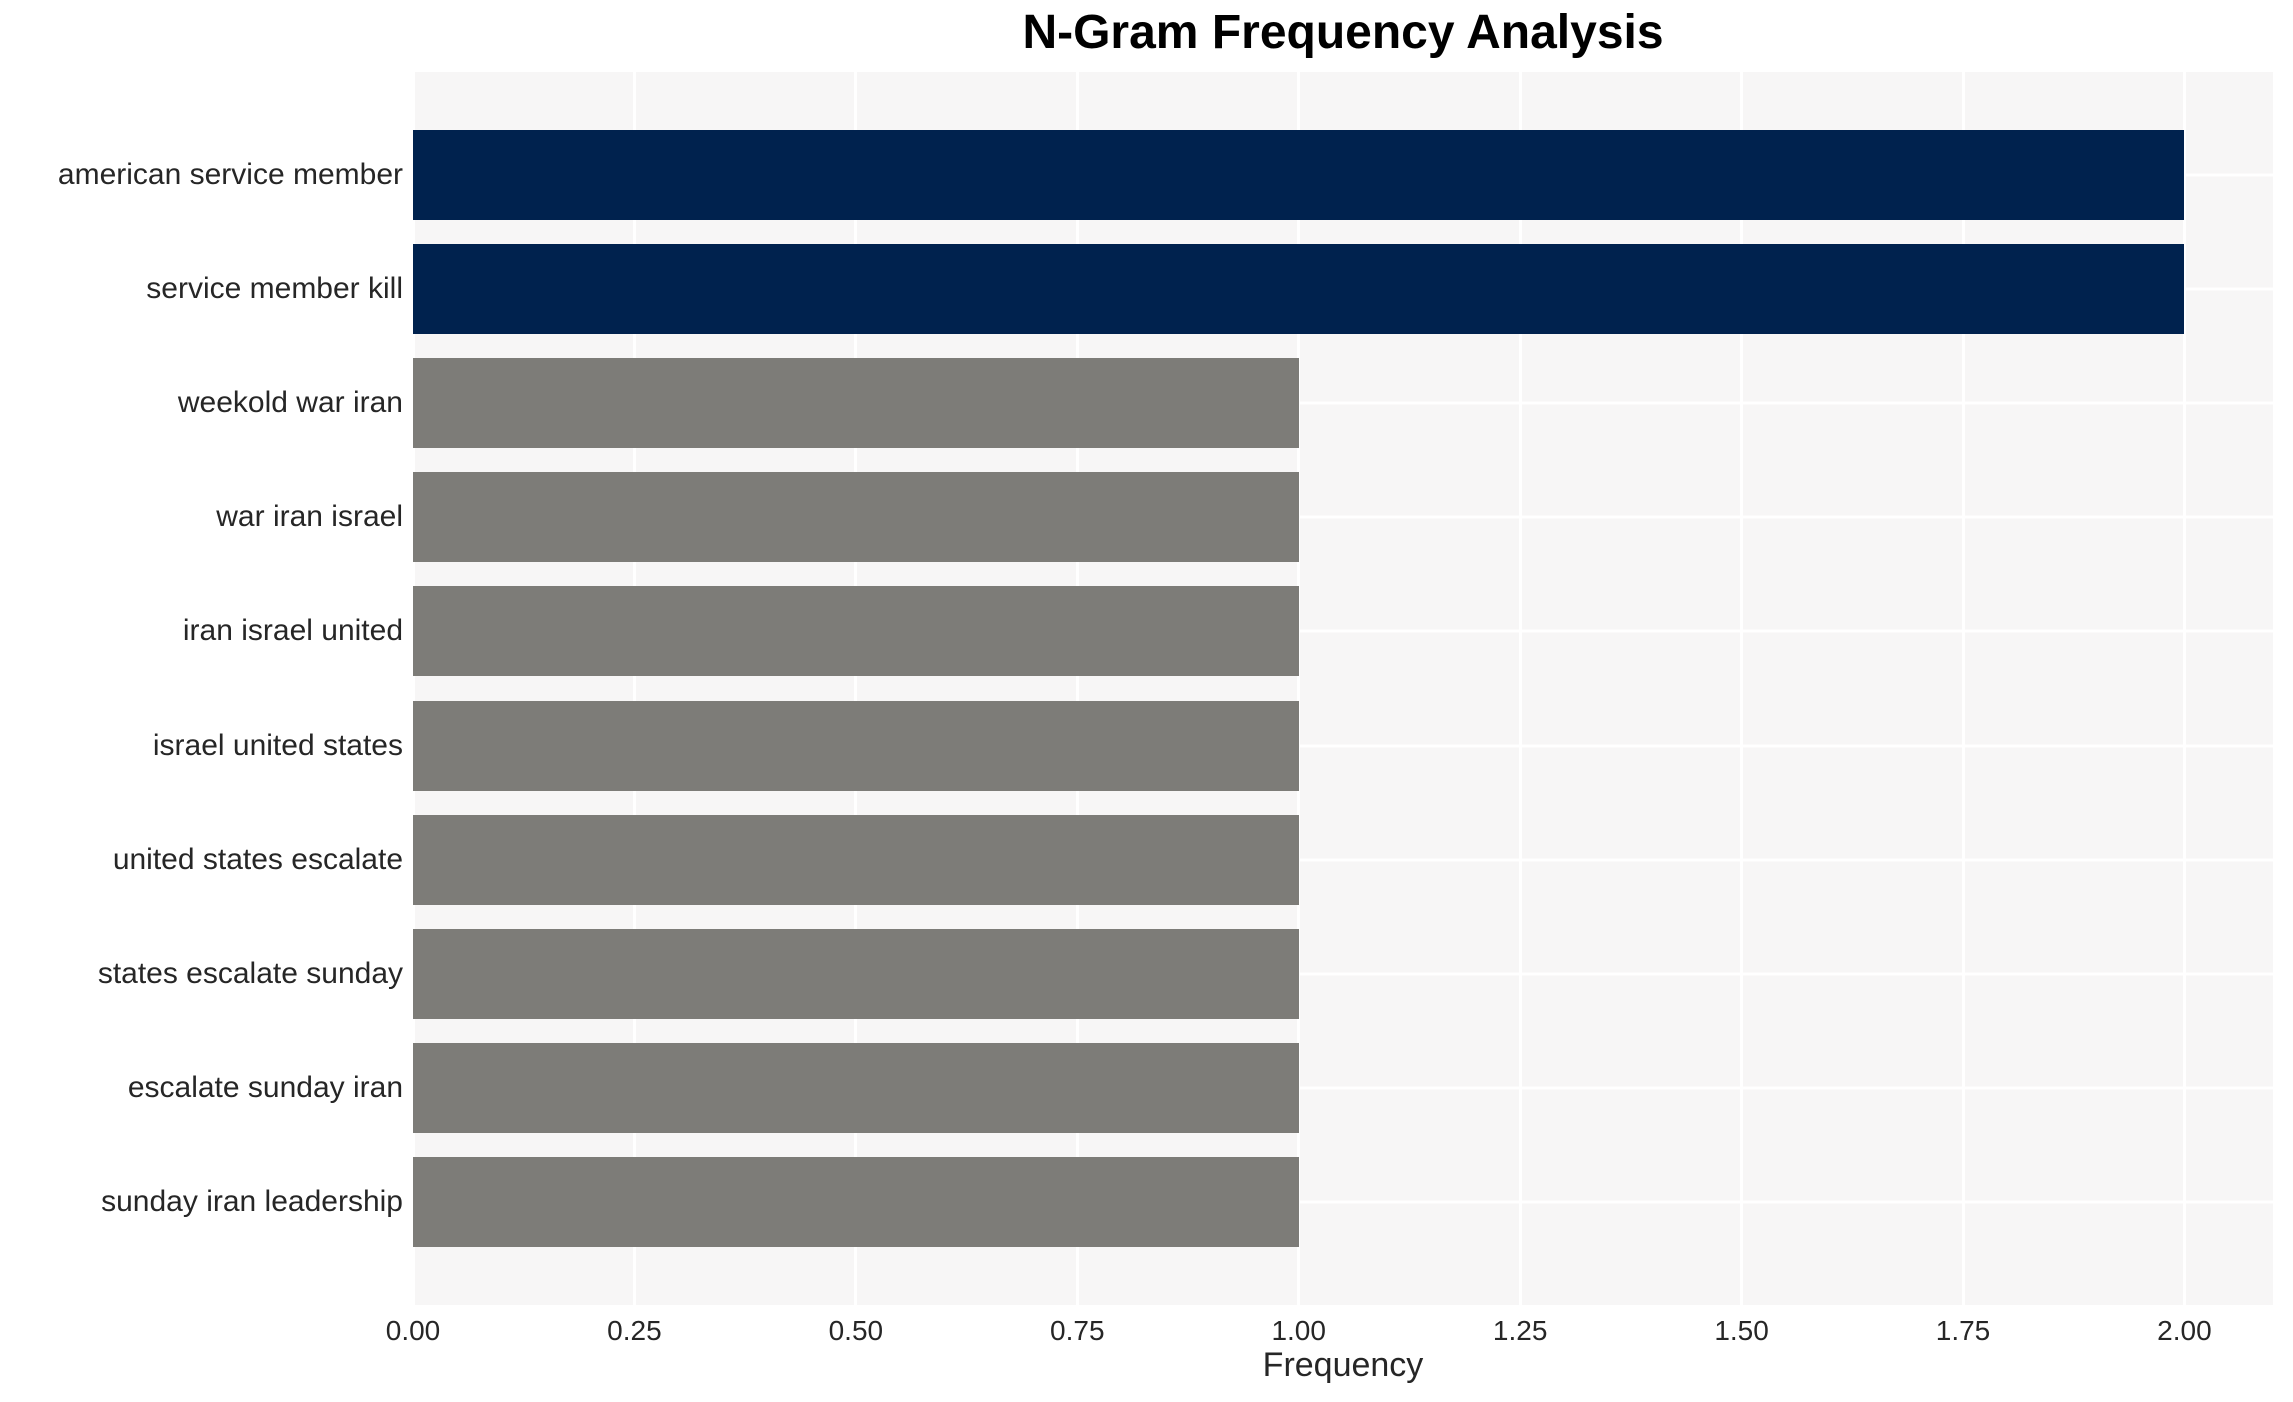 Image resolution: width=2293 pixels, height=1402 pixels. Describe the element at coordinates (1343, 32) in the screenshot. I see `chart-title: N-Gram Frequency Analysis` at that location.